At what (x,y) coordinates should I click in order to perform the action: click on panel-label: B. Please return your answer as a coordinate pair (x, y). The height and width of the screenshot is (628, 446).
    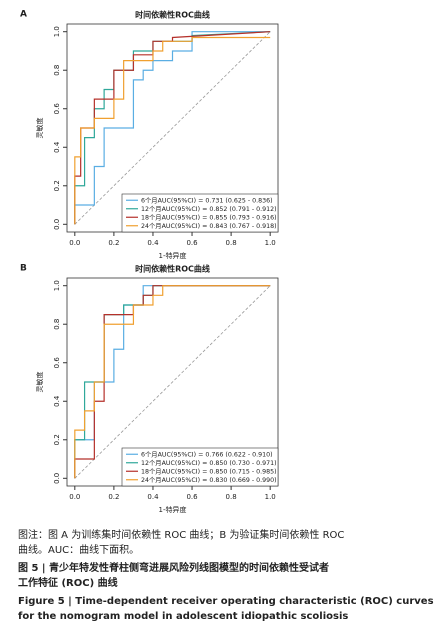
    Looking at the image, I should click on (23, 269).